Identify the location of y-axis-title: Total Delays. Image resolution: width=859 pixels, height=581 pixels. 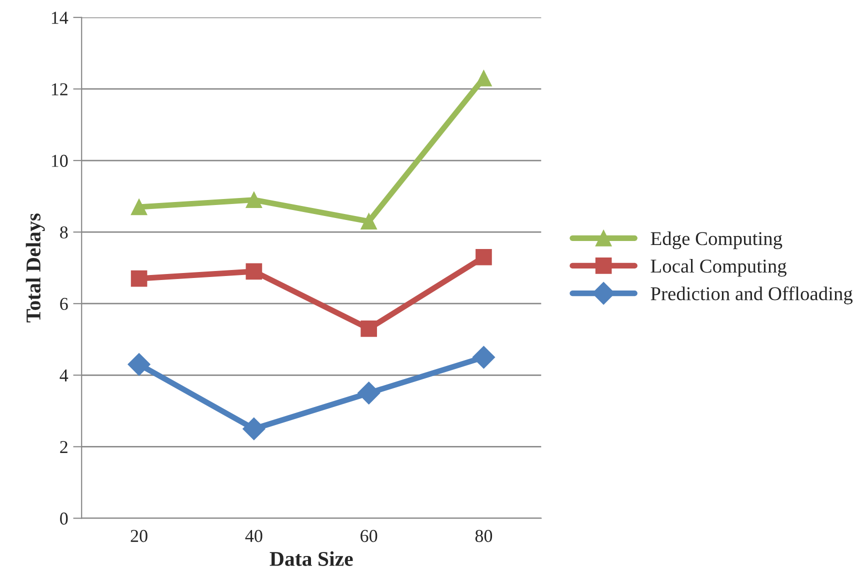
(35, 267).